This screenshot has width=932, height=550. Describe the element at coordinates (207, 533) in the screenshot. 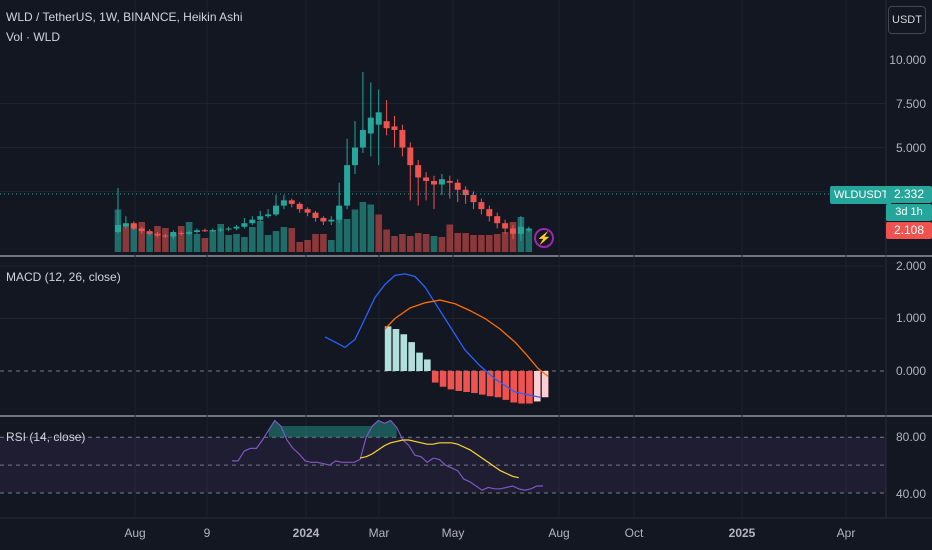

I see `time-axis-label: 9` at that location.